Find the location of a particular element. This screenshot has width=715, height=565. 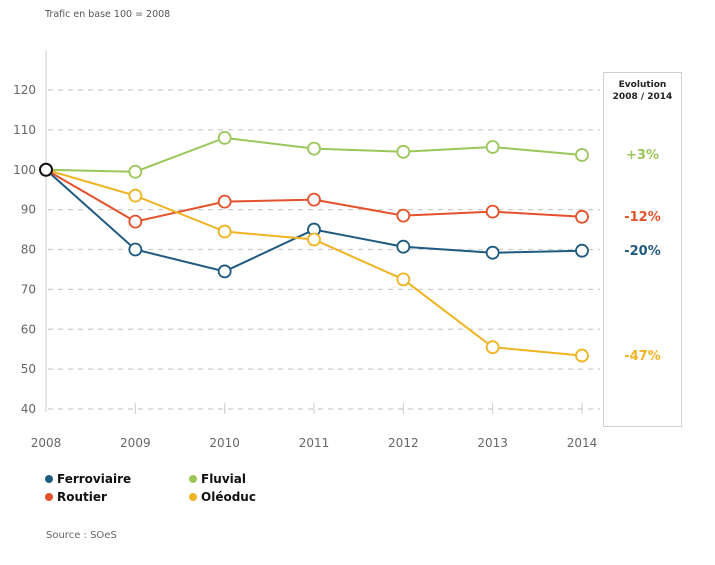

point-routier-2010 is located at coordinates (224, 201).